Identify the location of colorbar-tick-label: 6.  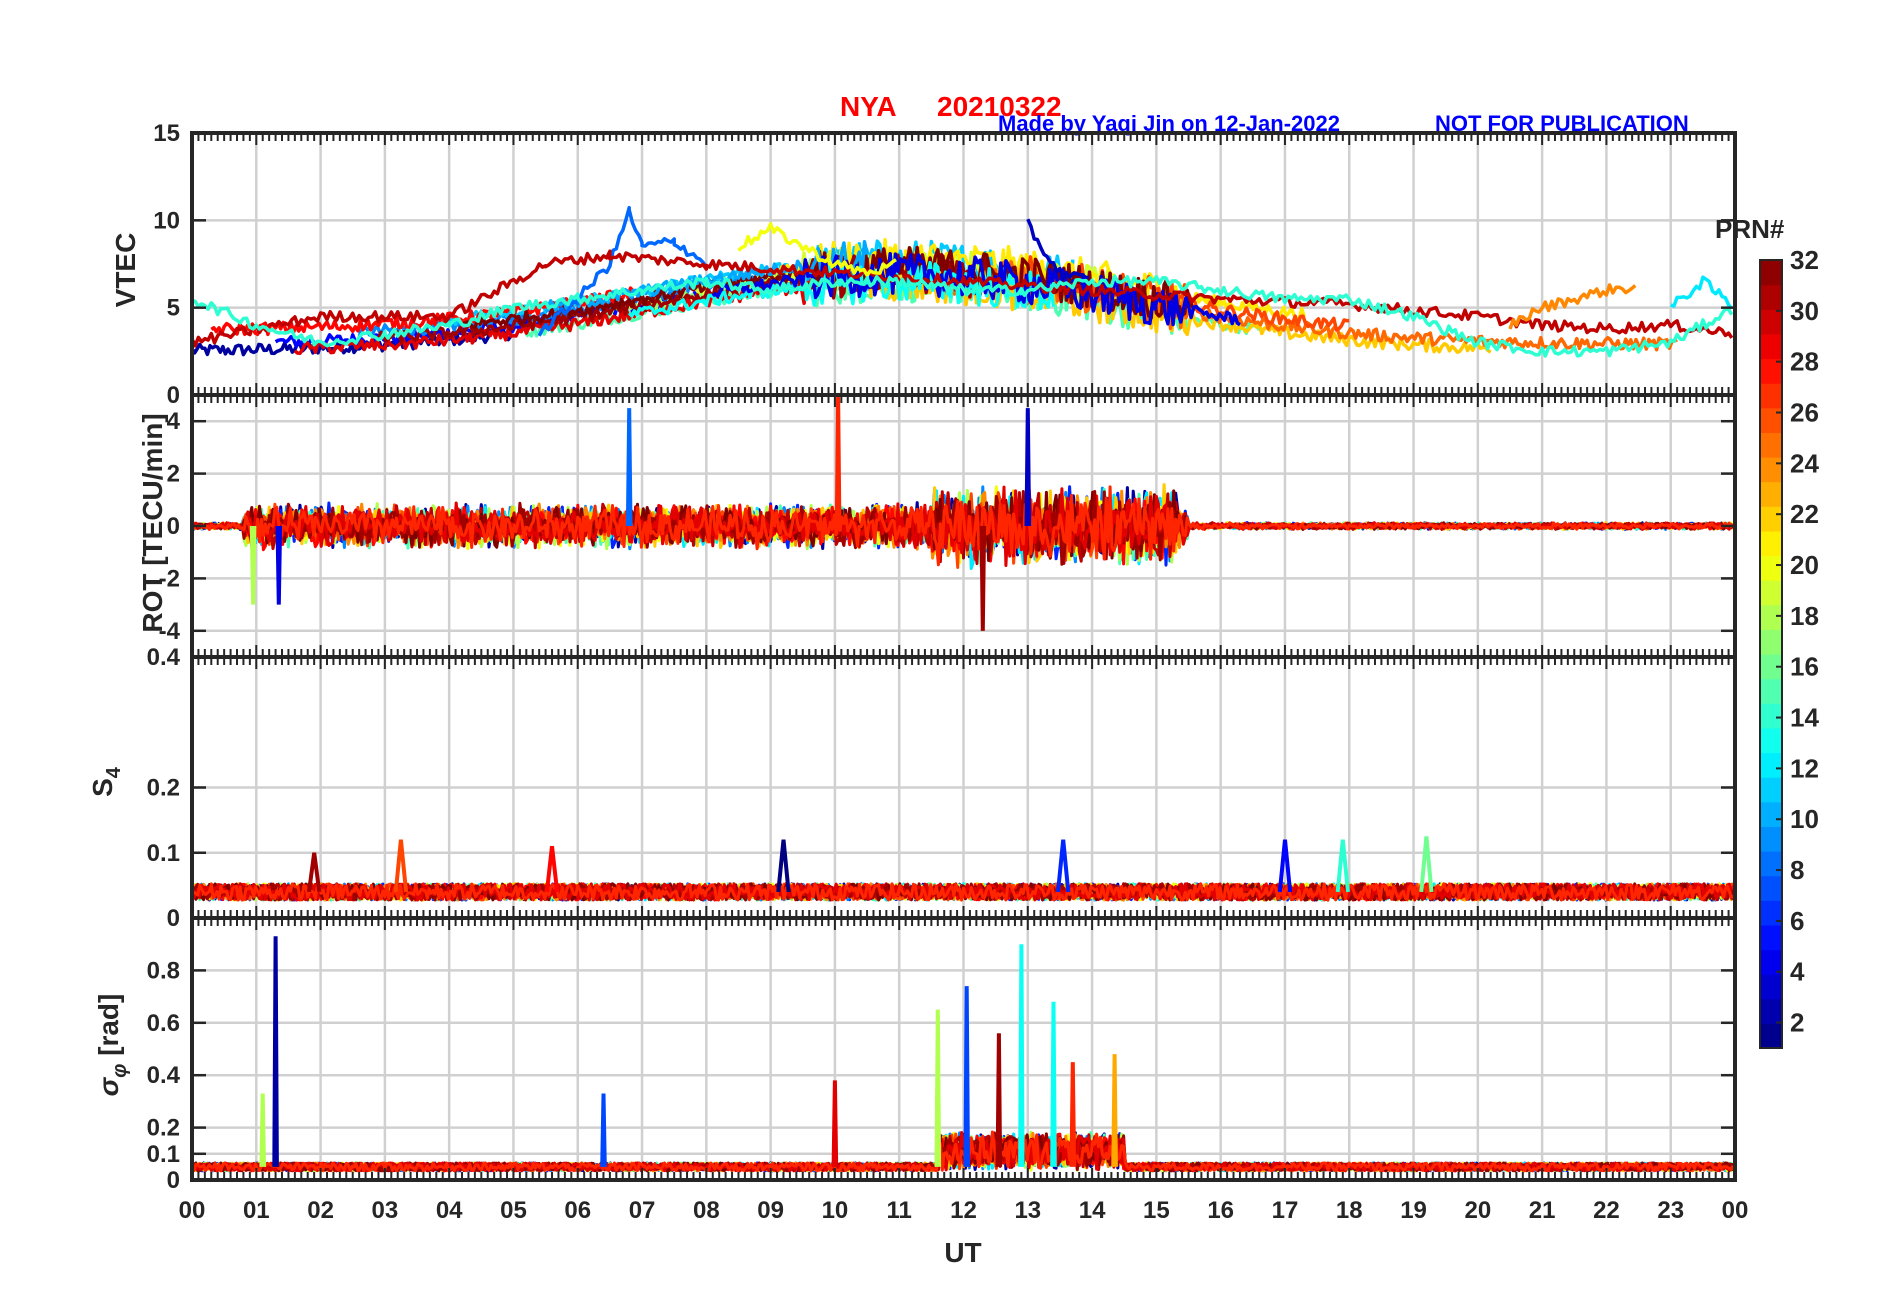
(1797, 921).